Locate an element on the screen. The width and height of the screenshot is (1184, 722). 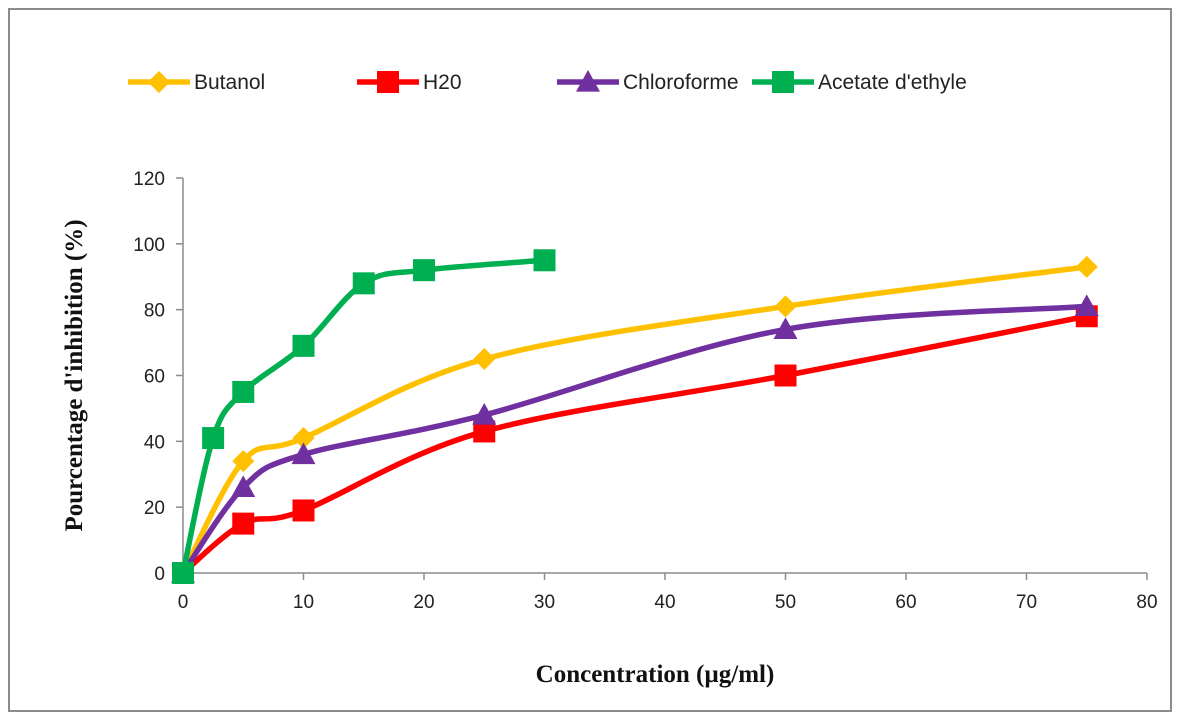
y-tick-label: 20 is located at coordinates (154, 508).